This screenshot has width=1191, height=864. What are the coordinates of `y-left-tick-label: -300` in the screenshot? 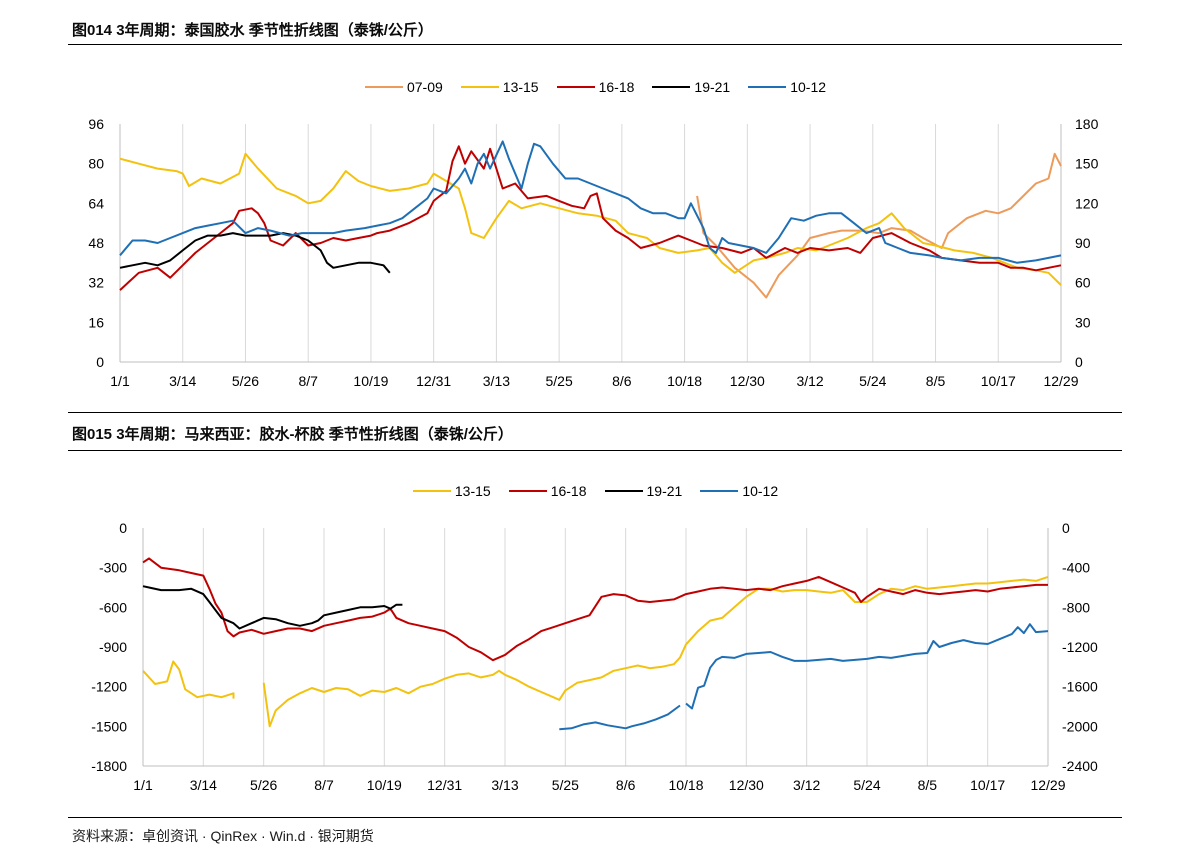 It's located at (113, 568).